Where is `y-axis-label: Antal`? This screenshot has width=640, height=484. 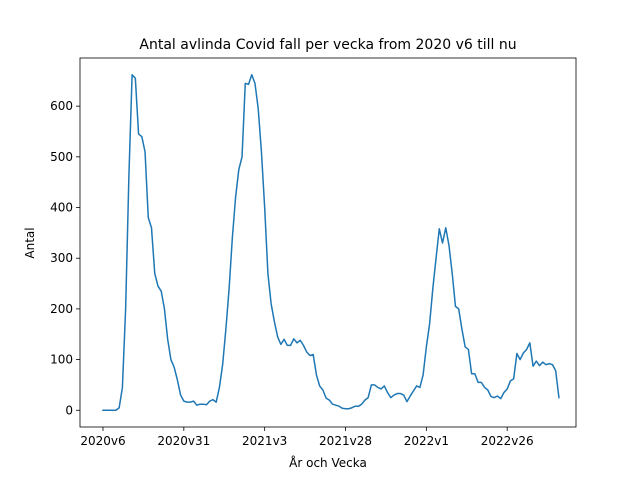 y-axis-label: Antal is located at coordinates (30, 242).